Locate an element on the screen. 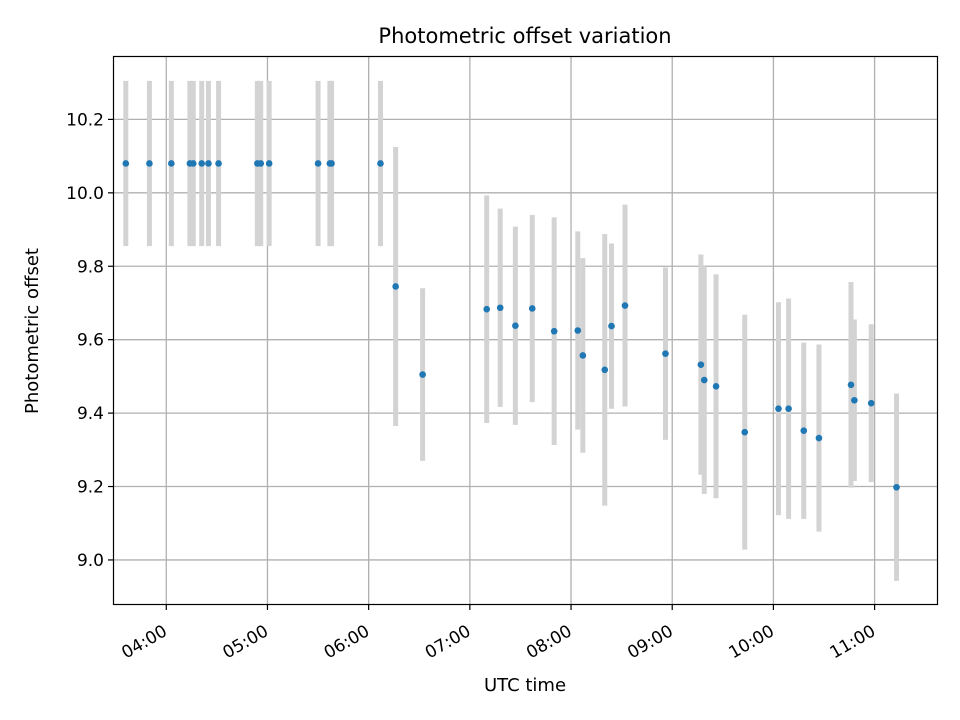 This screenshot has width=960, height=720. y-tick-label: 9.2 is located at coordinates (90, 488).